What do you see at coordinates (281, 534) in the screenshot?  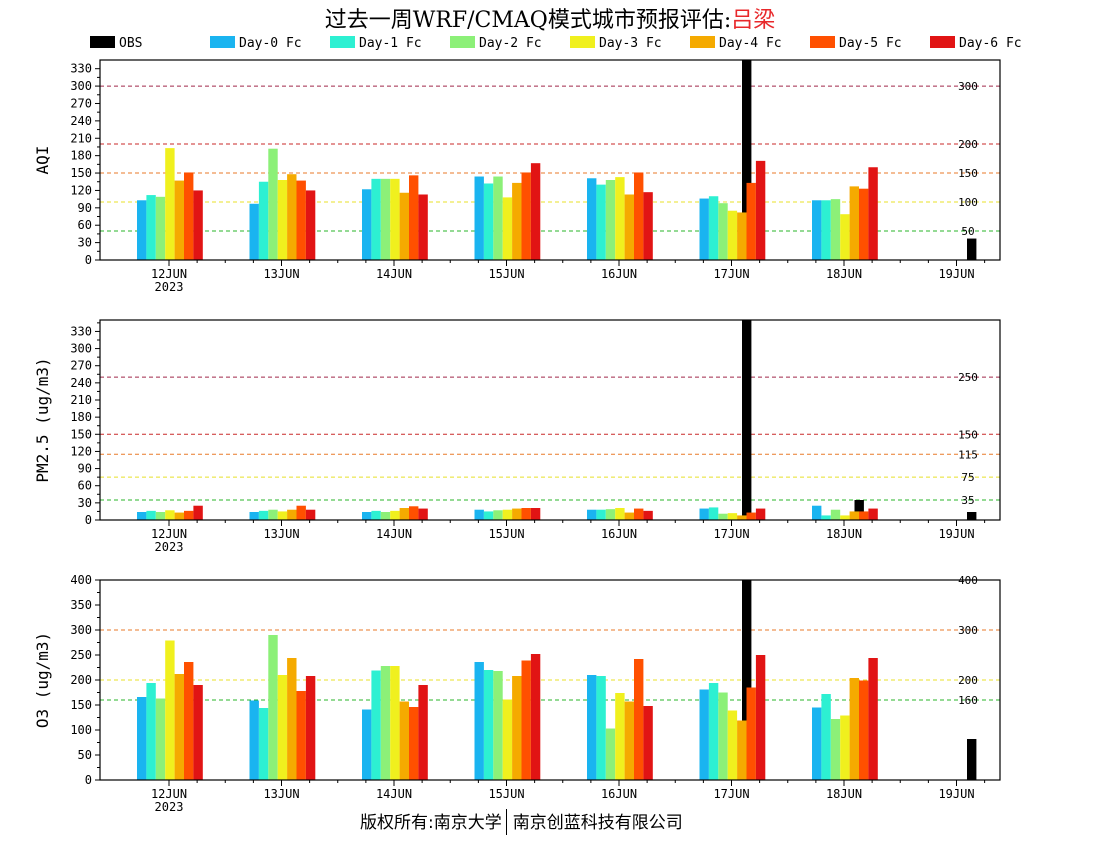 I see `x-tick-label: 13JUN` at bounding box center [281, 534].